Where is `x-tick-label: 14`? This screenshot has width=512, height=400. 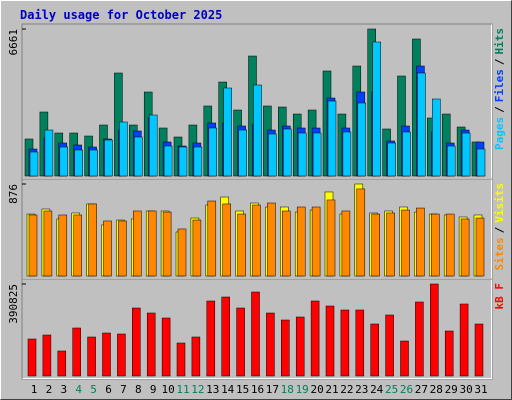
x-tick-label: 14 is located at coordinates (228, 389).